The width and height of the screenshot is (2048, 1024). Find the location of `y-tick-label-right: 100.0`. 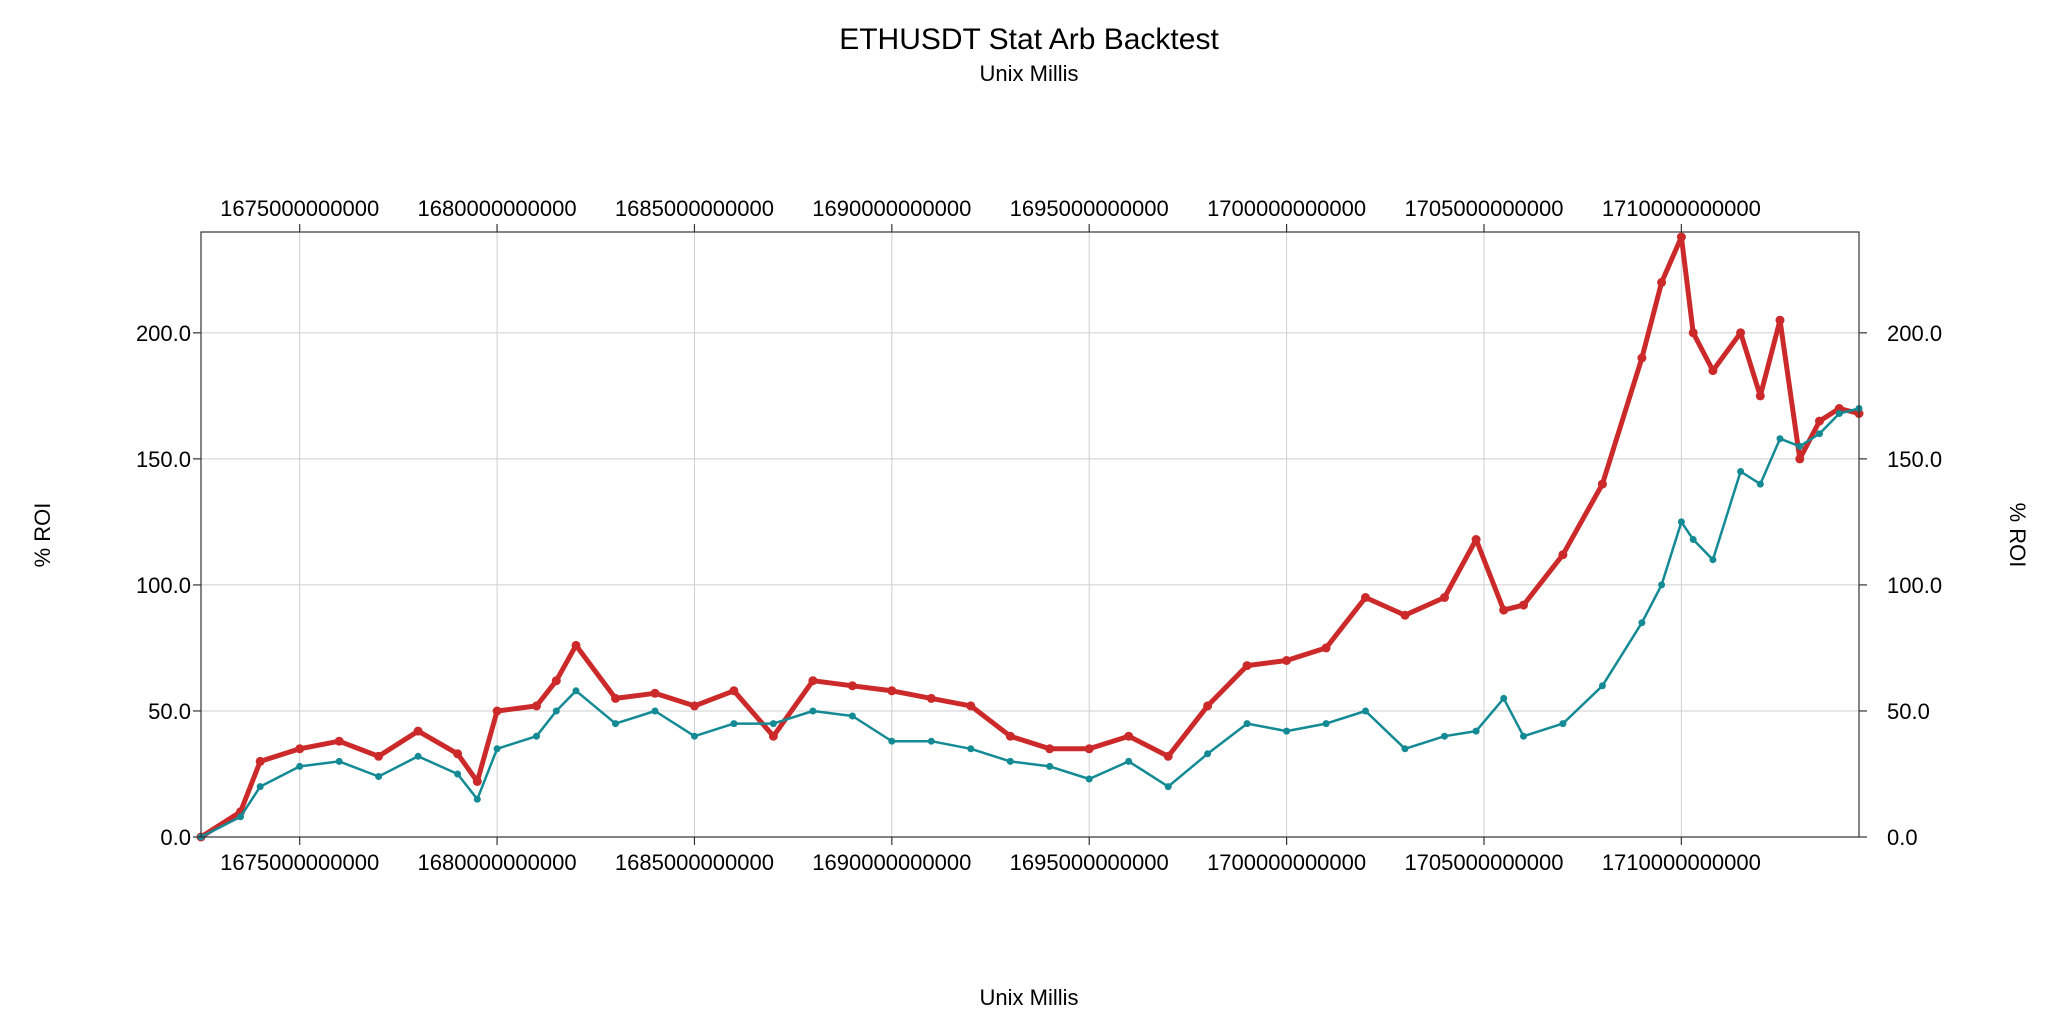

y-tick-label-right: 100.0 is located at coordinates (1914, 585).